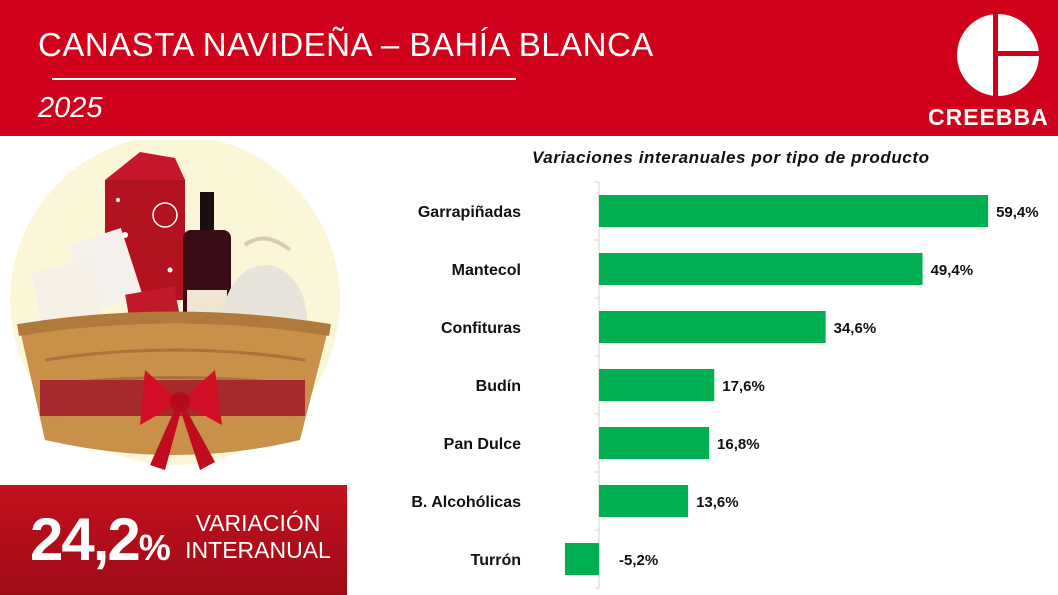 The image size is (1058, 595). Describe the element at coordinates (469, 212) in the screenshot. I see `category-label: Garrapiñadas` at that location.